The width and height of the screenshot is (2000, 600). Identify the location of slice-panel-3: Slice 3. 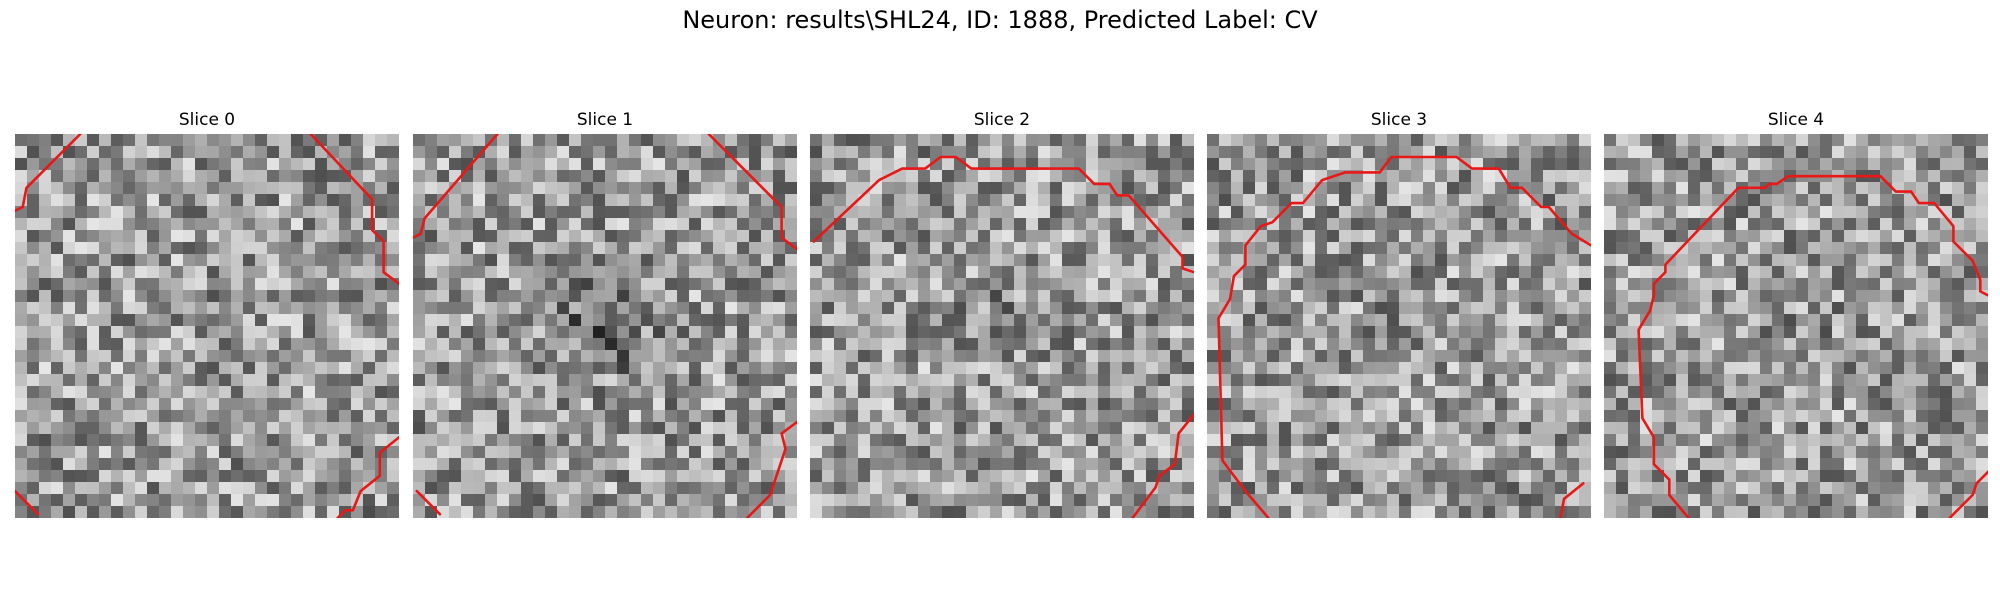
(1399, 313).